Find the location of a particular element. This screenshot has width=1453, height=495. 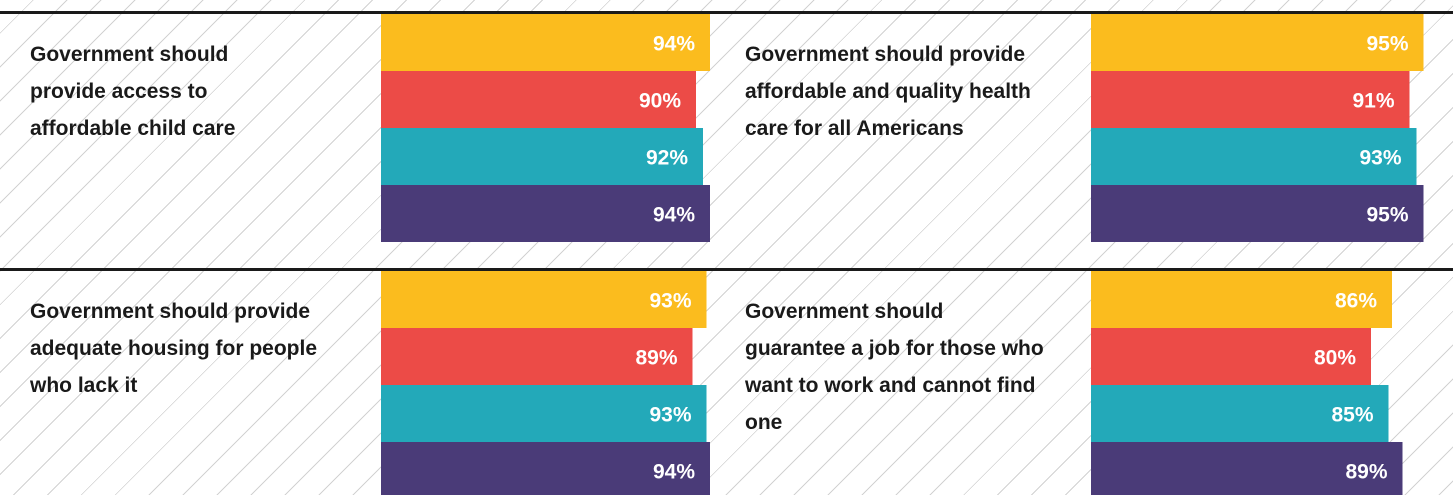

bars-child-care: 94% 90% 92% 94% is located at coordinates (545, 128).